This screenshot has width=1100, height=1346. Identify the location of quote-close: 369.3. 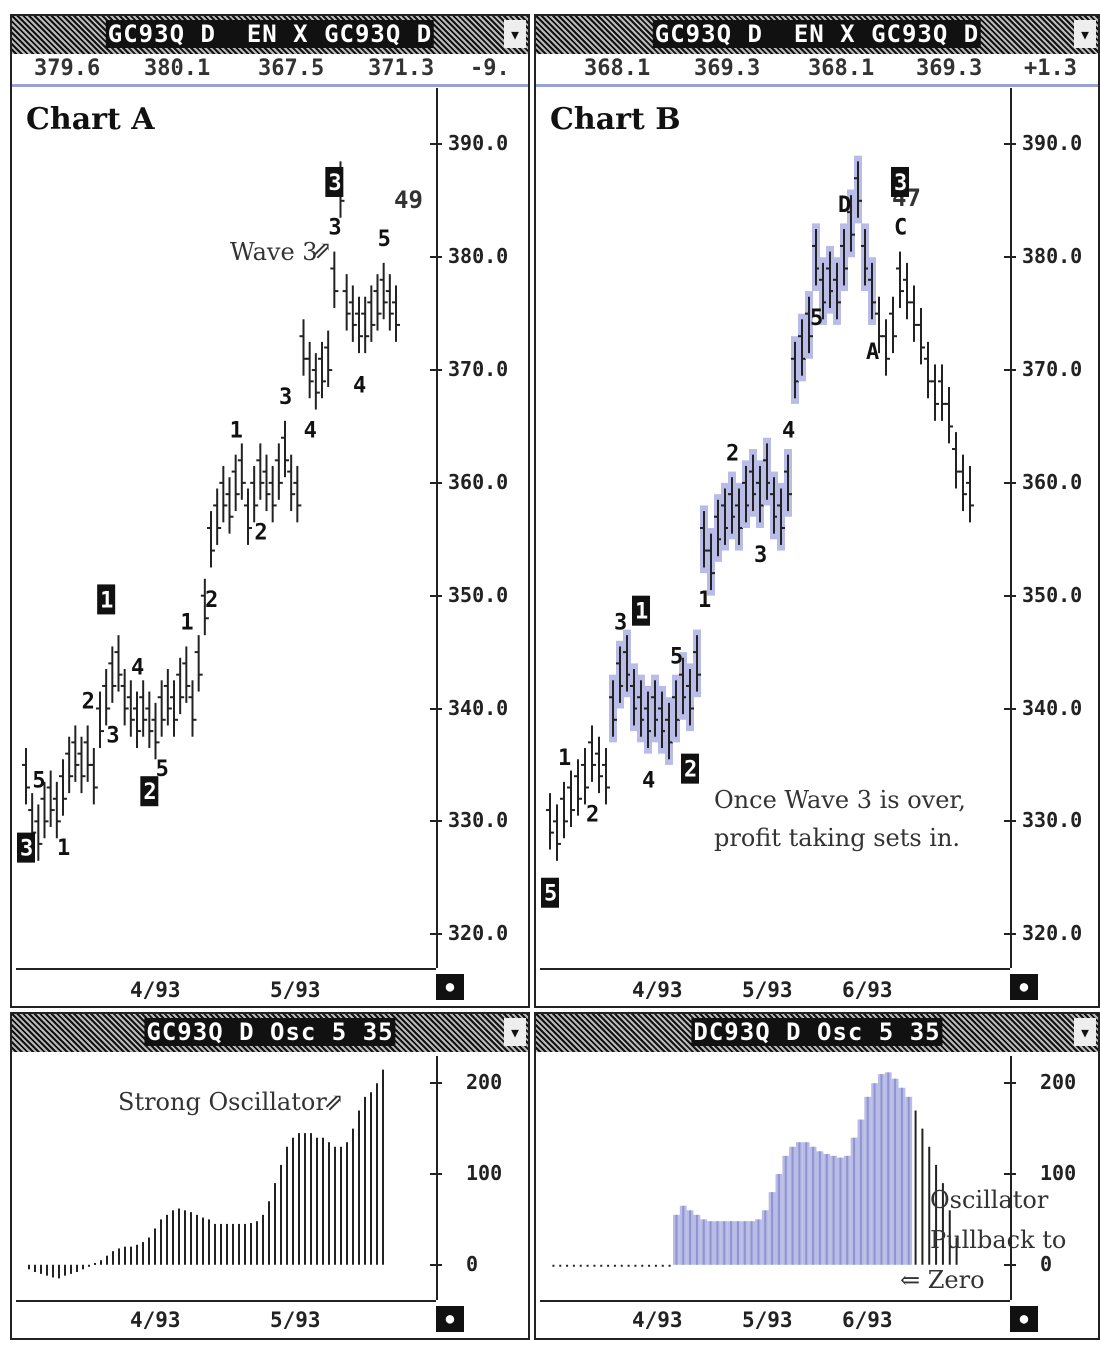
(949, 68).